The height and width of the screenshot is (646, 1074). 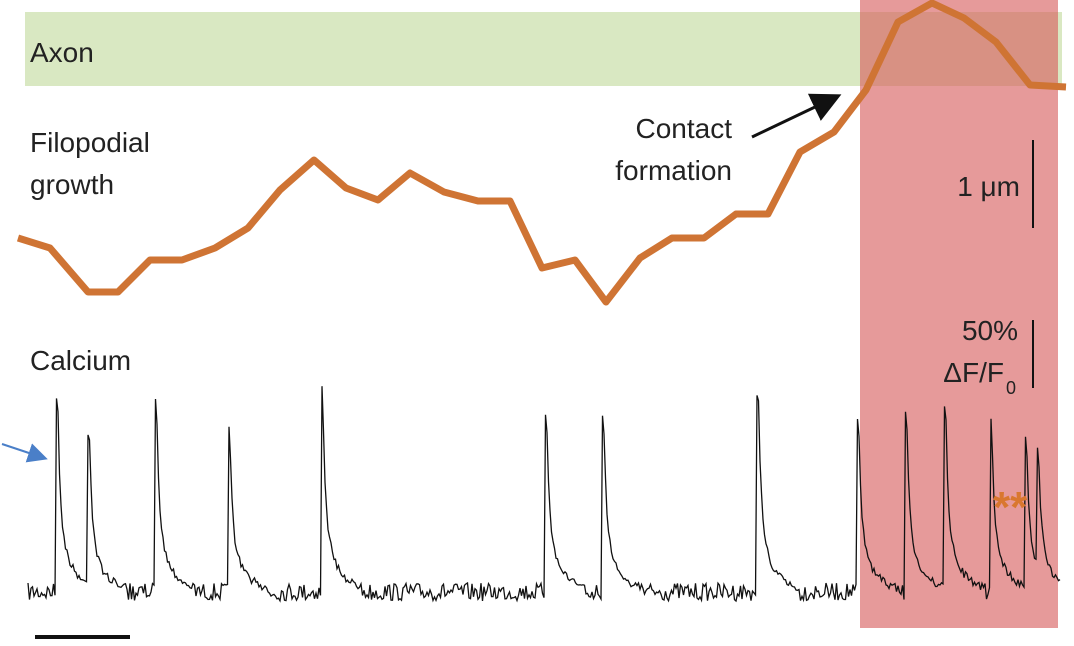 What do you see at coordinates (990, 330) in the screenshot?
I see `scale-label: 50%` at bounding box center [990, 330].